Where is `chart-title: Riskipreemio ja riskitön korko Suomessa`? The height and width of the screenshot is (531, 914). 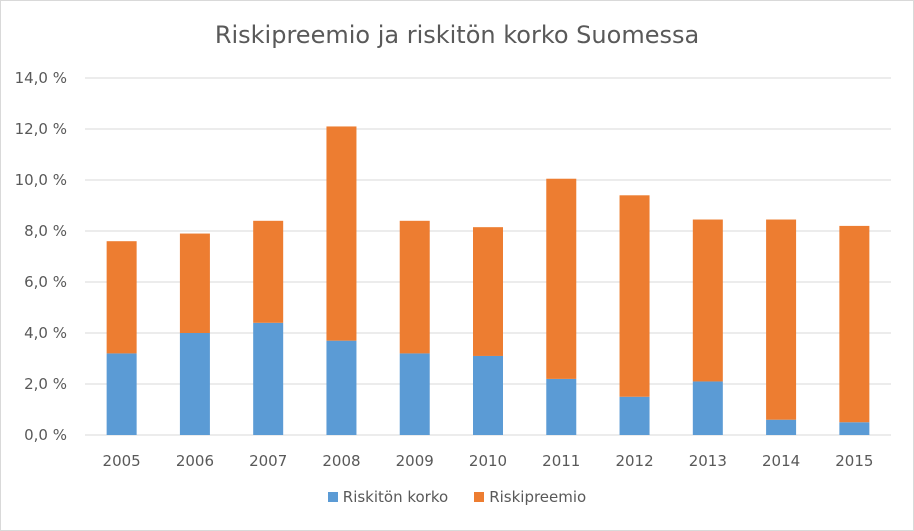 chart-title: Riskipreemio ja riskitön korko Suomessa is located at coordinates (457, 35).